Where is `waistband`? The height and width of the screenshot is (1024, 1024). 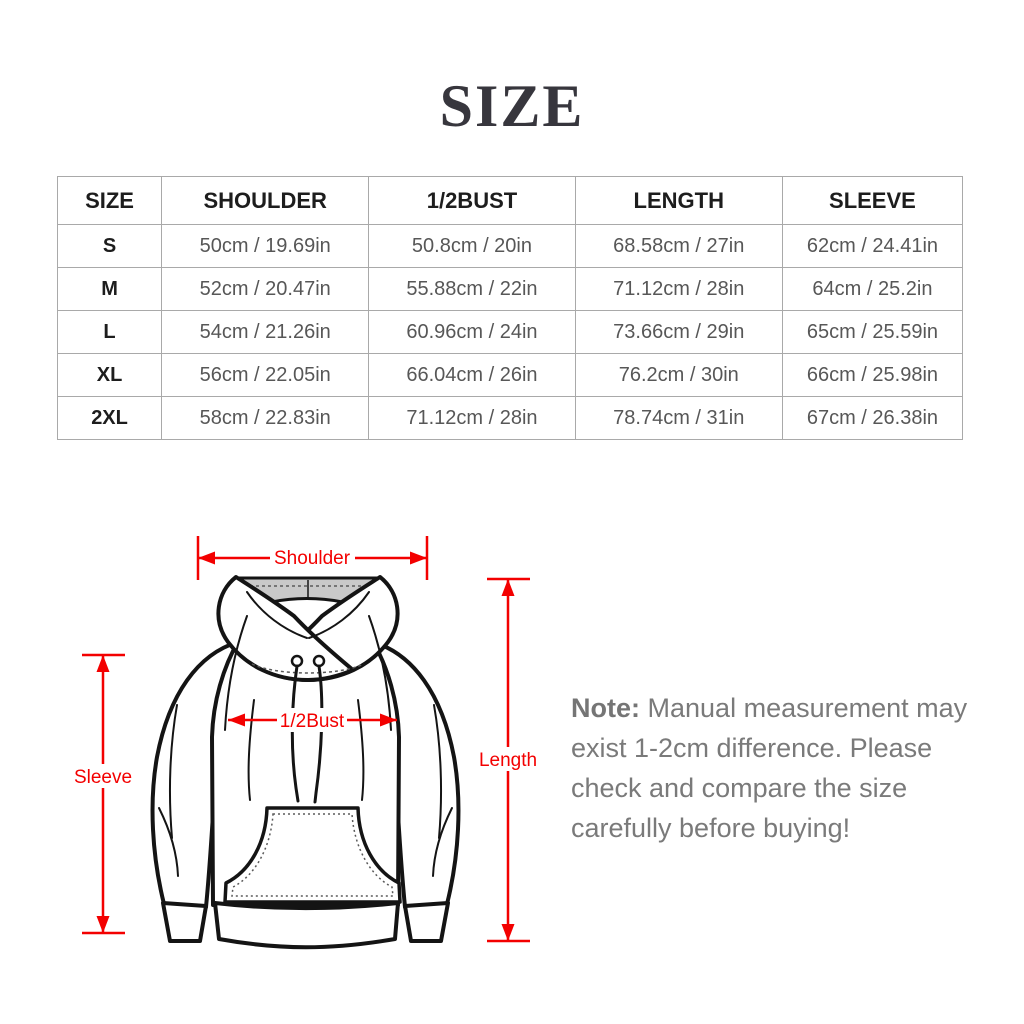 waistband is located at coordinates (306, 925).